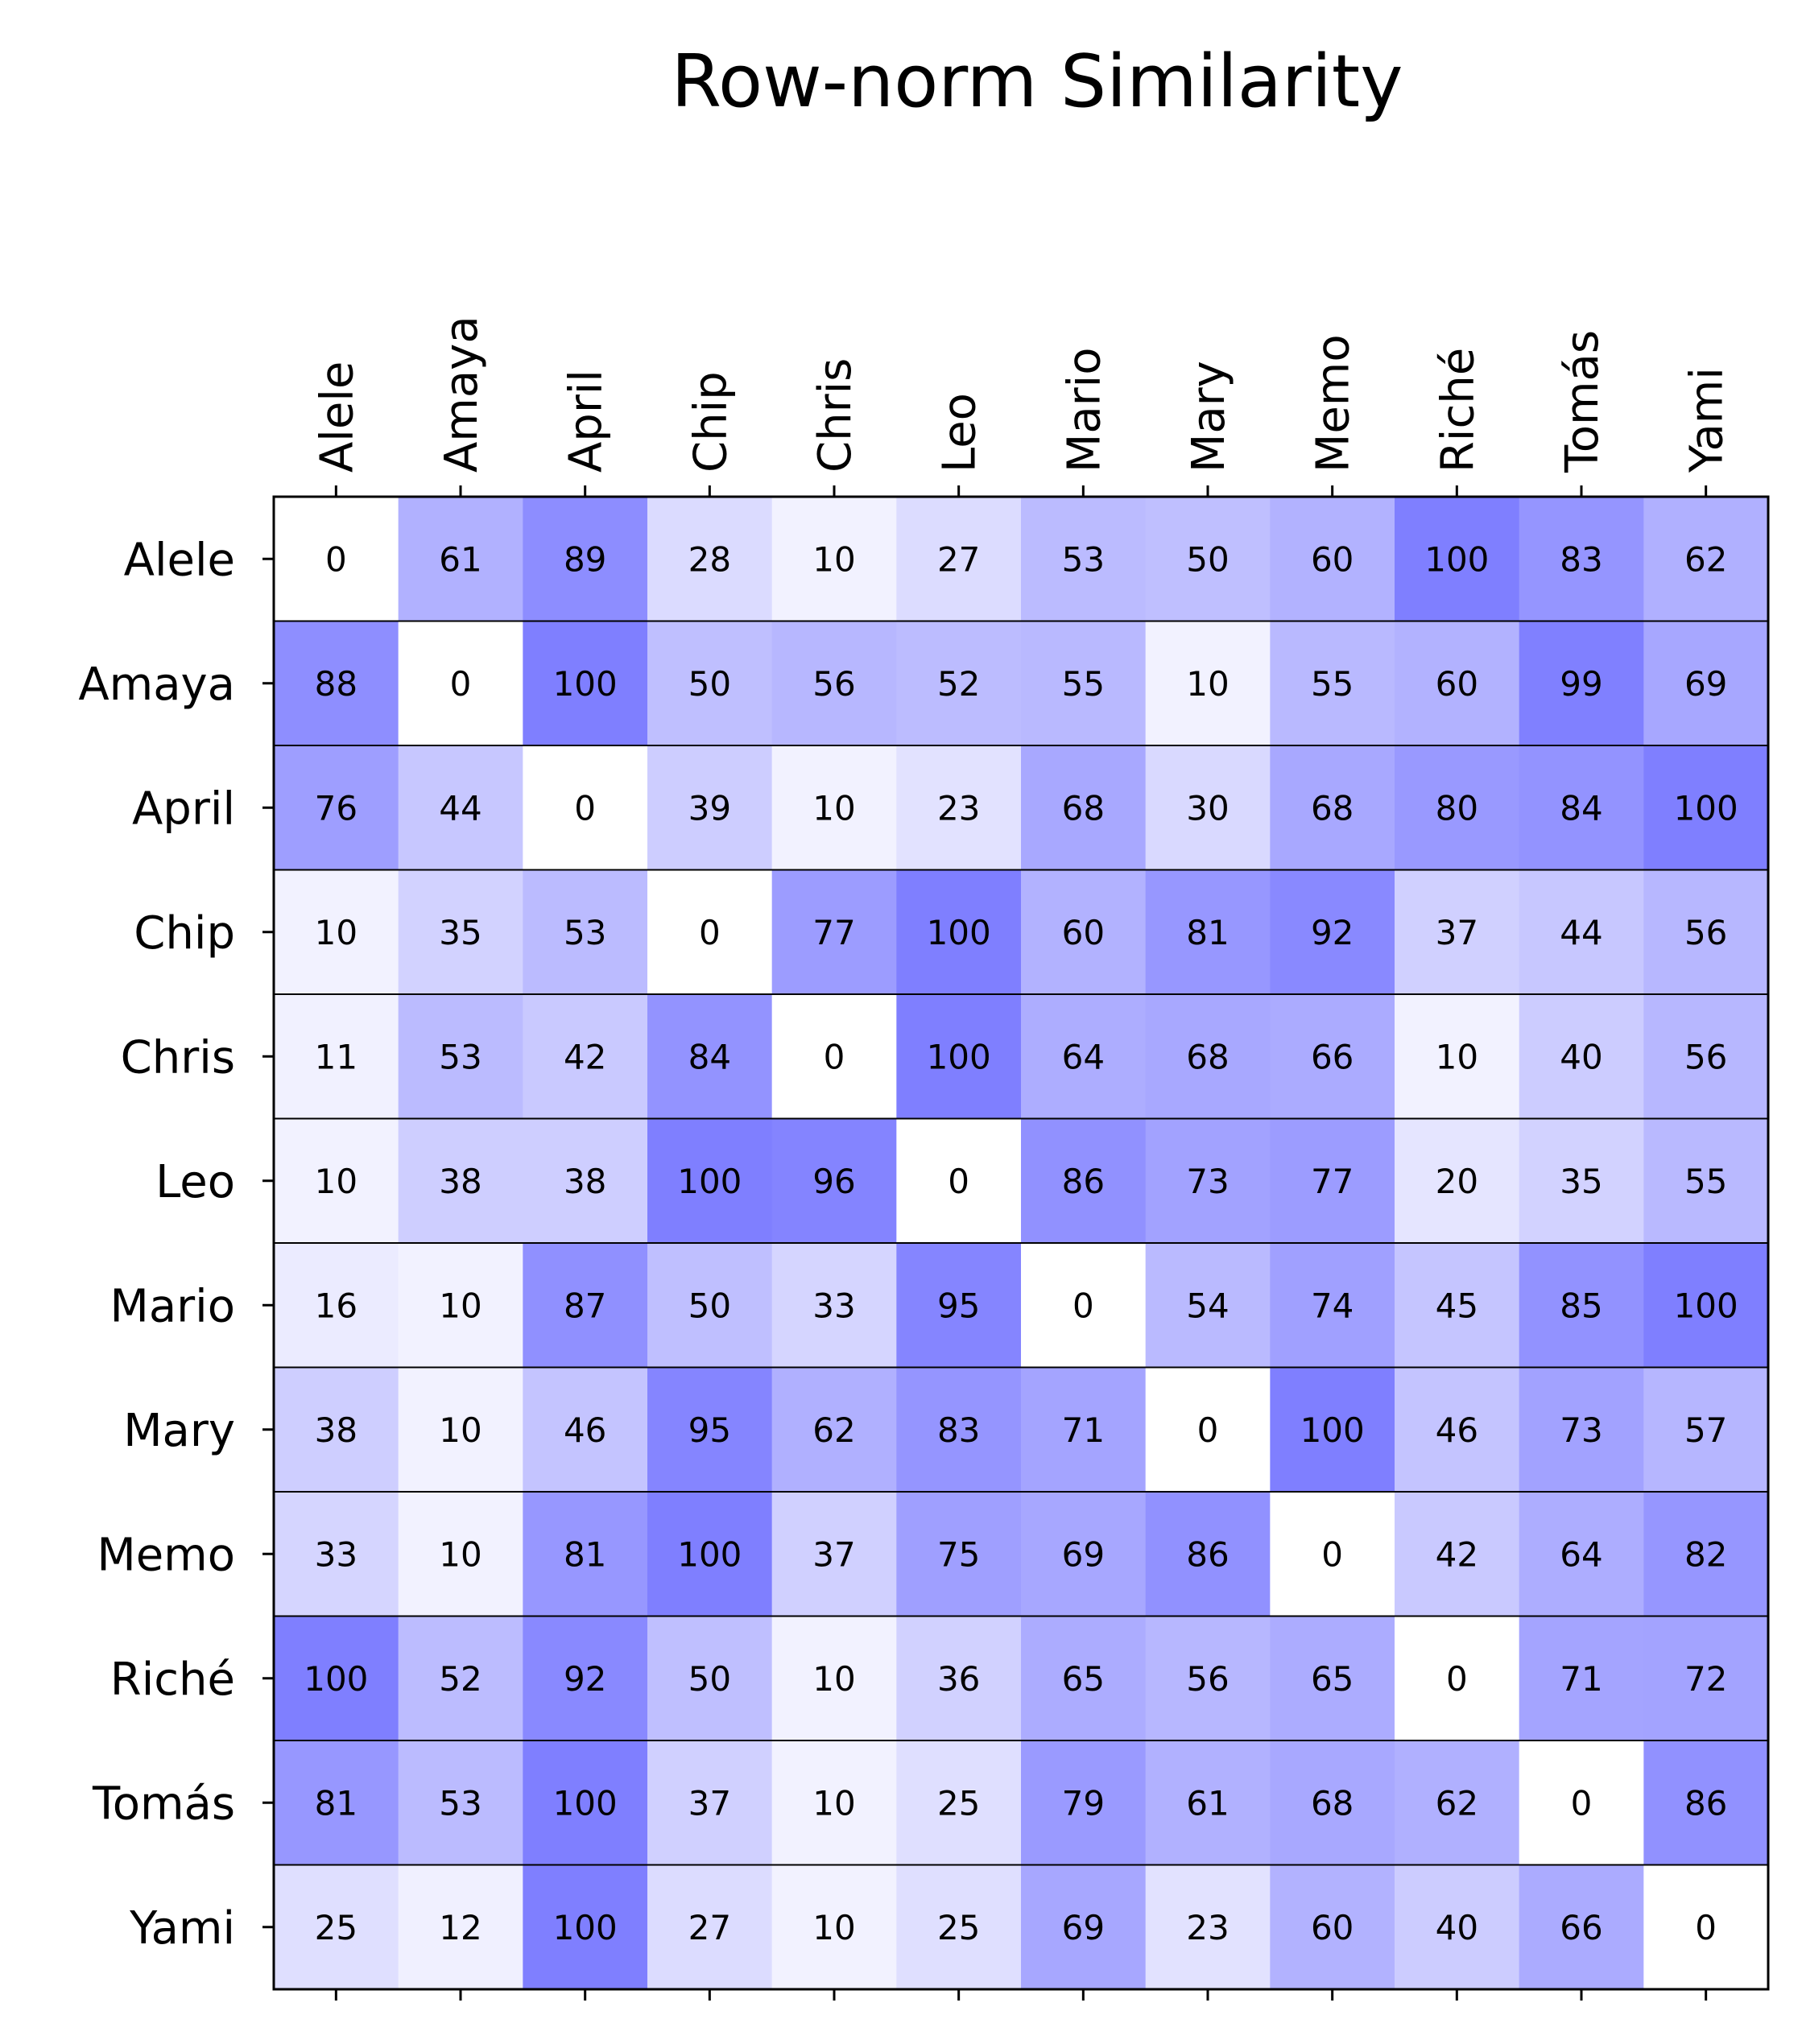  I want to click on heatmap-cell-alele-riche, so click(1457, 559).